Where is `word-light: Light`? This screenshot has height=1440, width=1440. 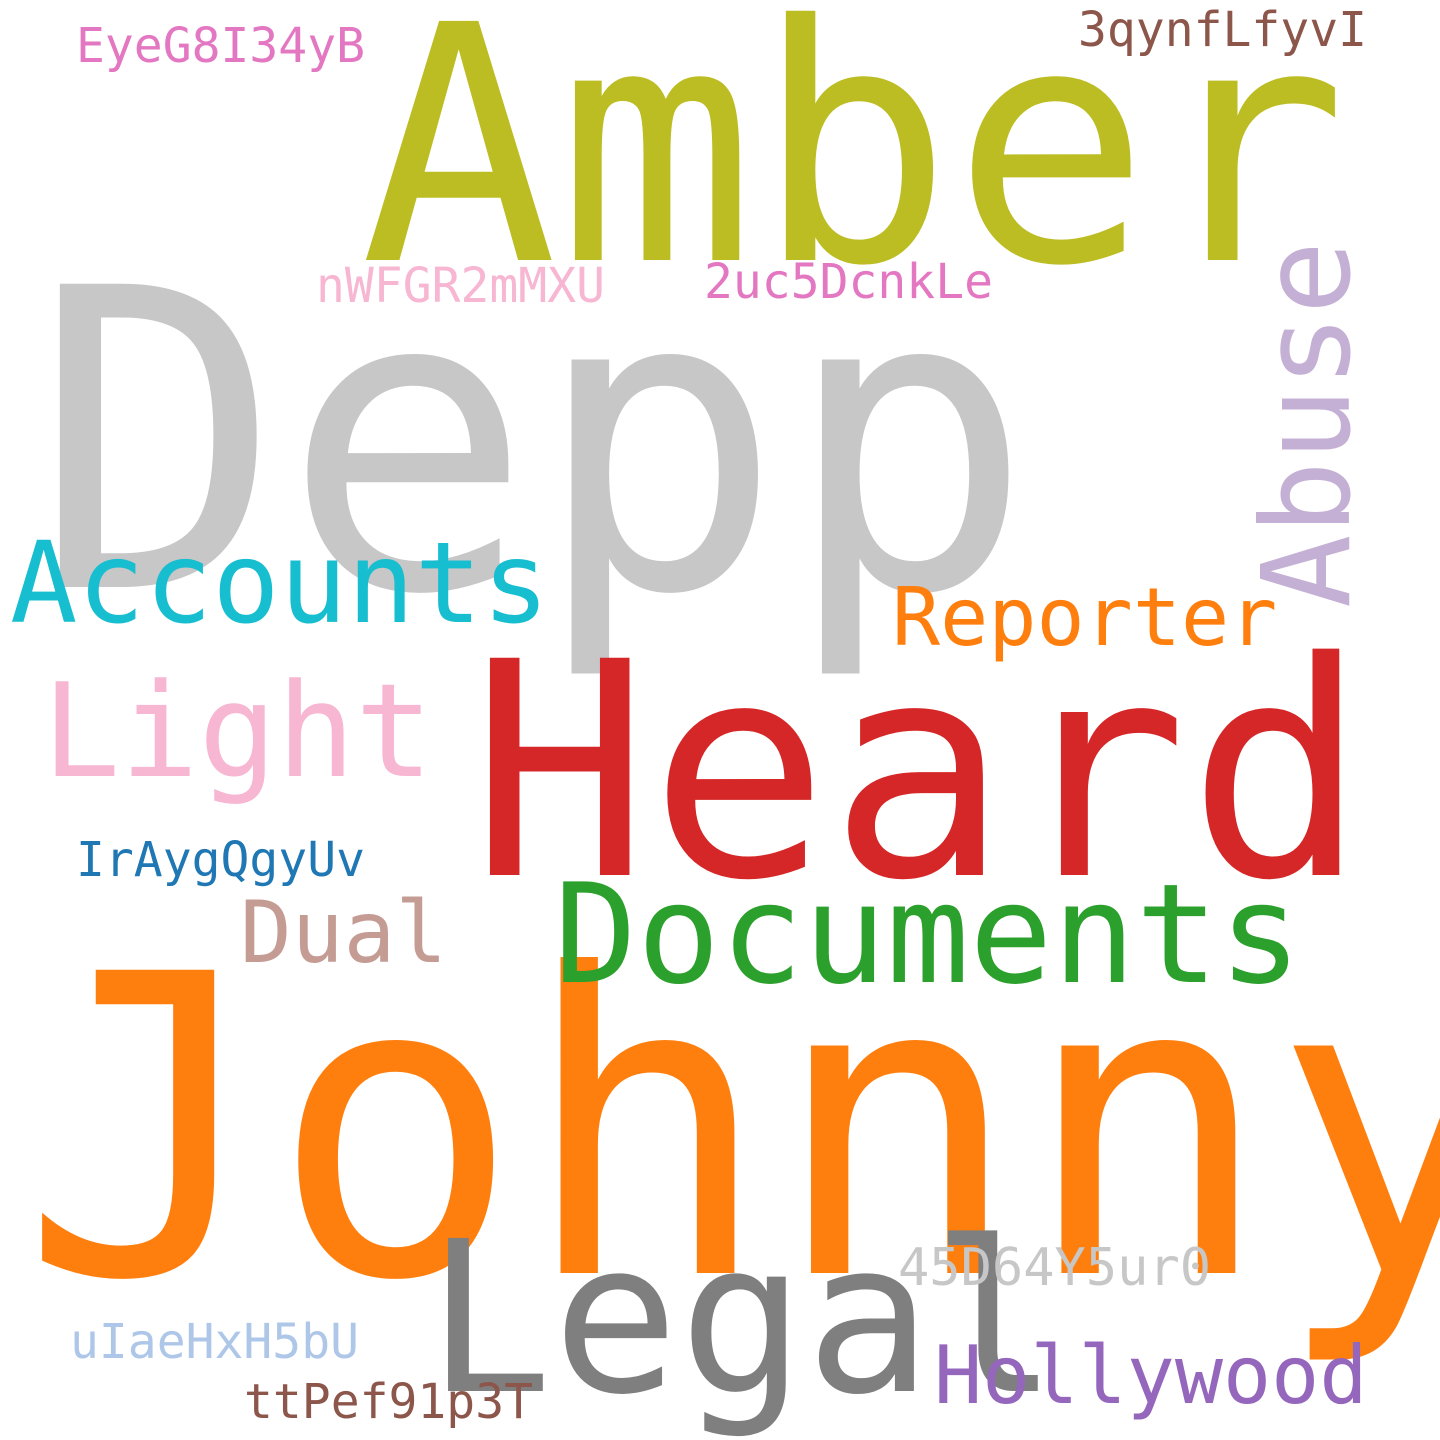
word-light: Light is located at coordinates (238, 731).